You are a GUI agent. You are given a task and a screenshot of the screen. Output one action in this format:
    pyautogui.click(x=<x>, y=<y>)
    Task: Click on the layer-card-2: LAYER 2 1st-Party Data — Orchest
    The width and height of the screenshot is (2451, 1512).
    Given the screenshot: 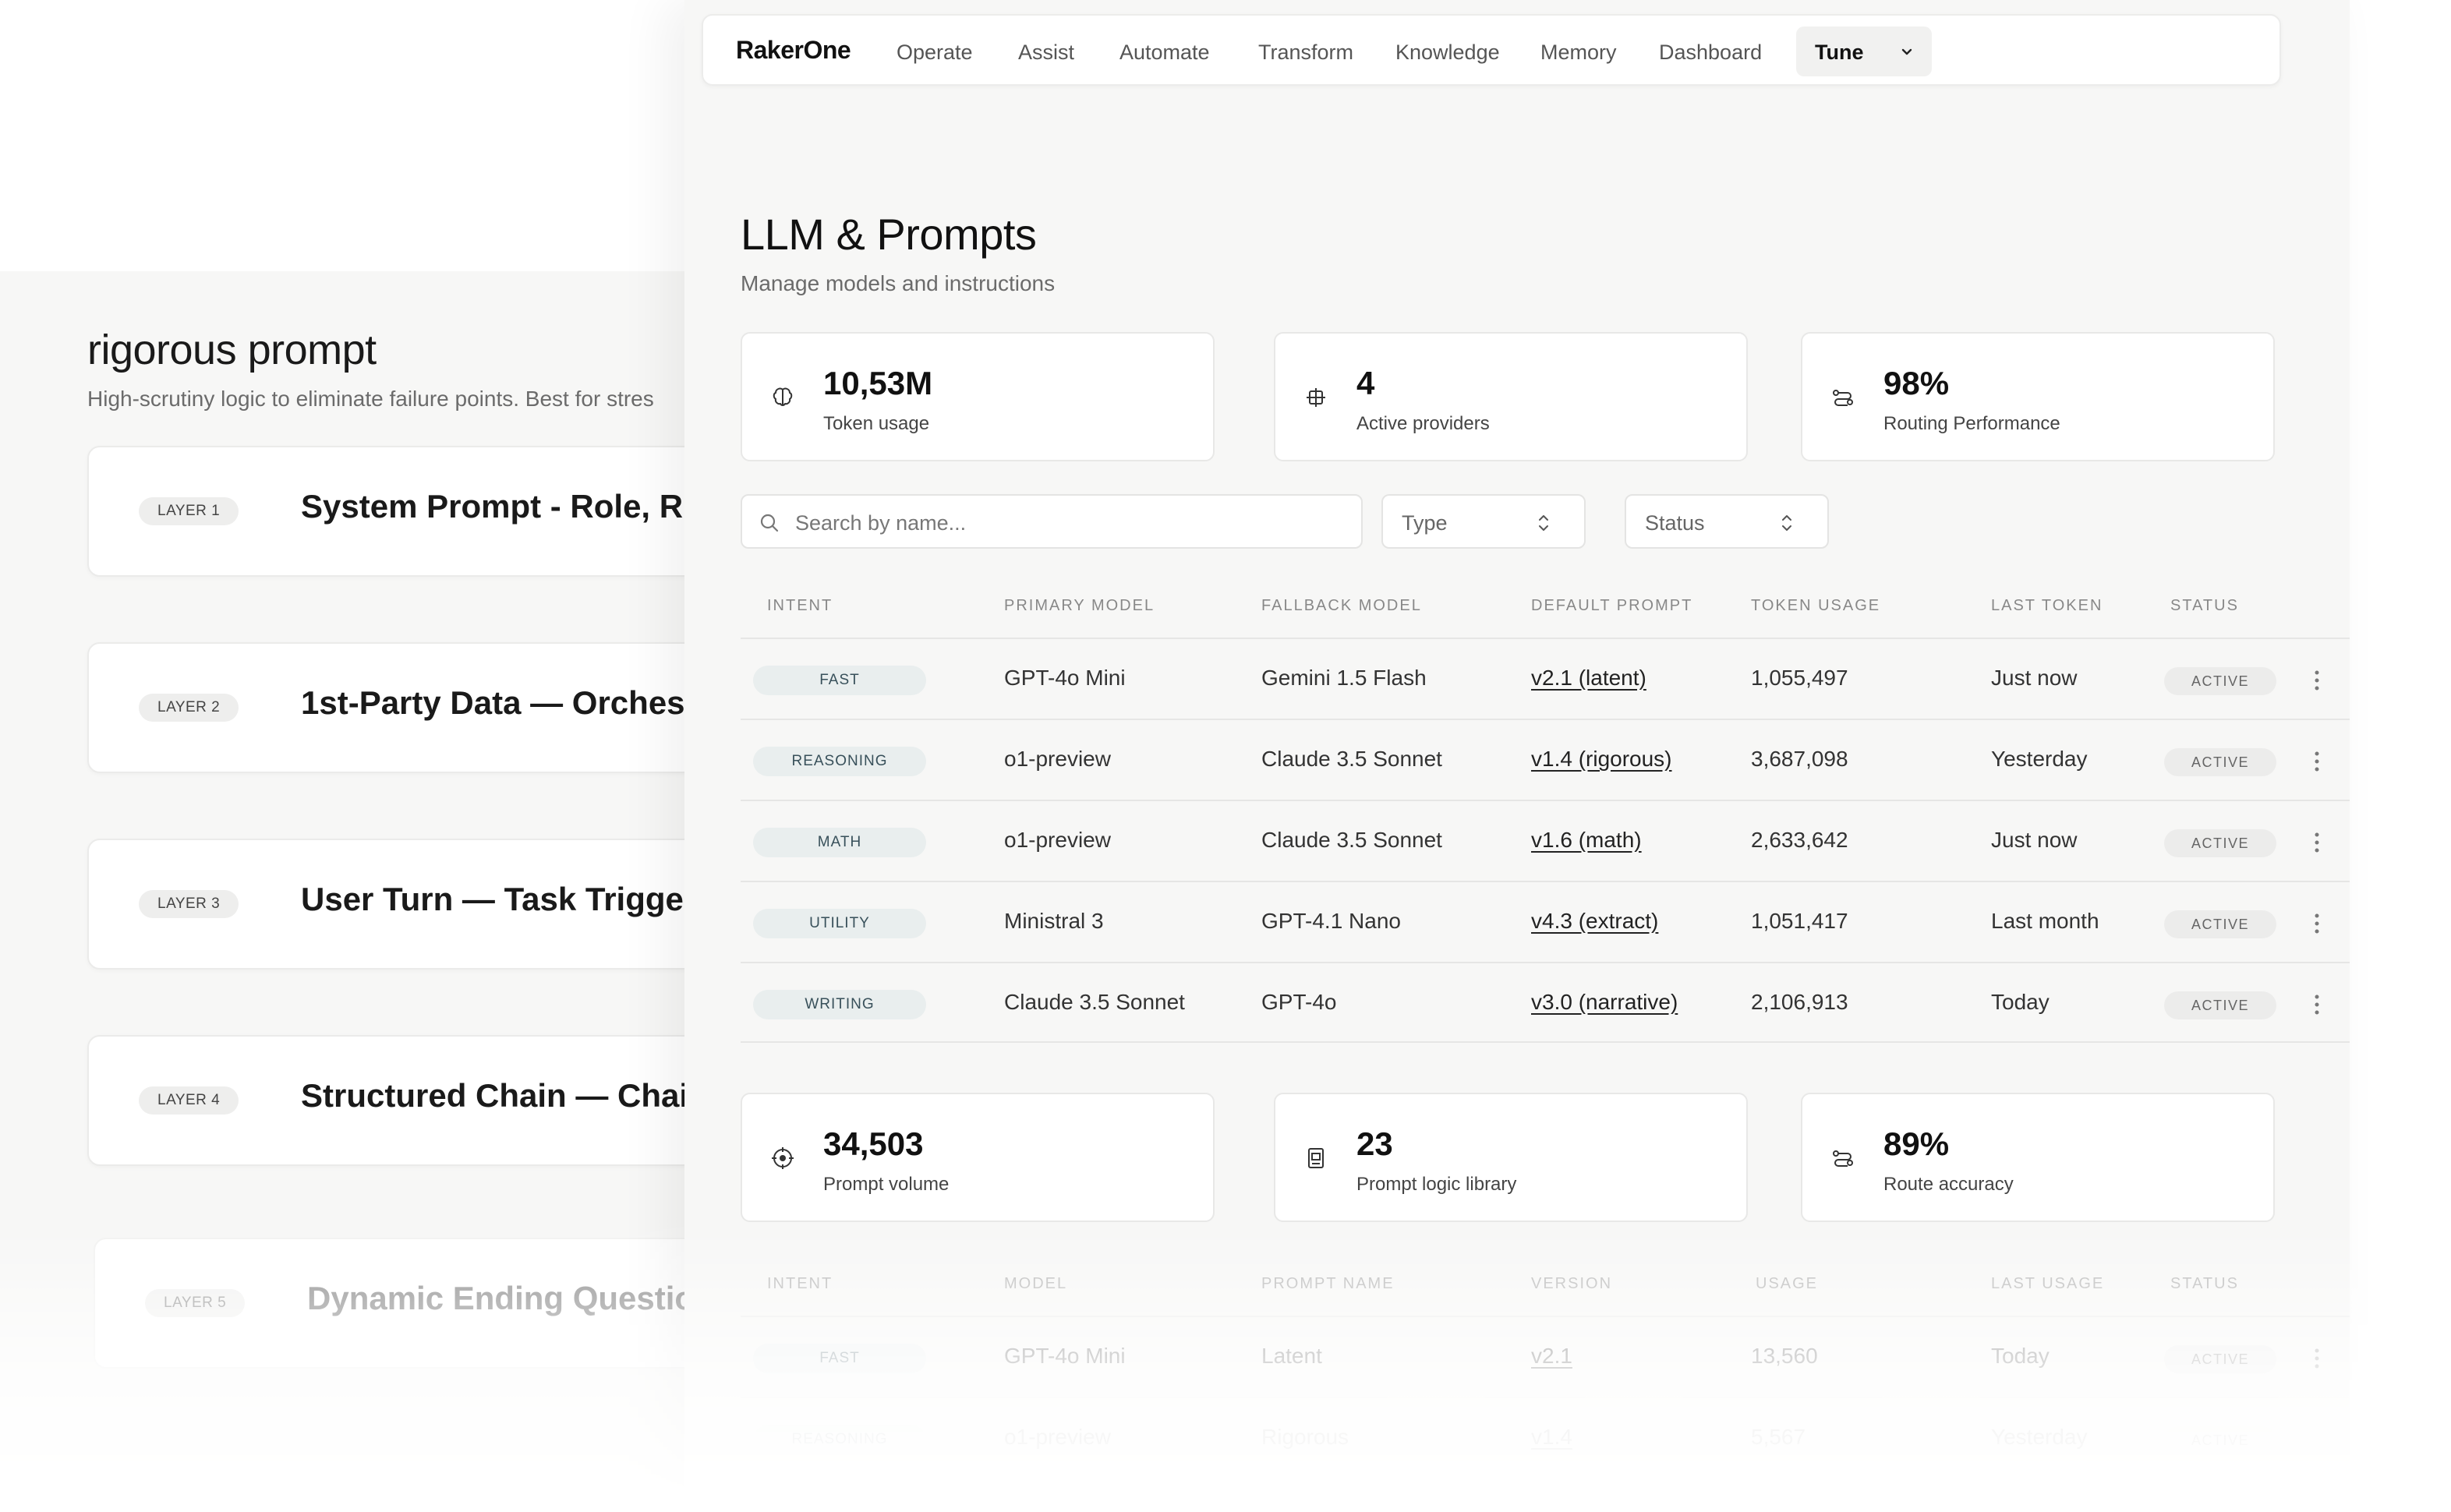 What is the action you would take?
    pyautogui.click(x=438, y=707)
    